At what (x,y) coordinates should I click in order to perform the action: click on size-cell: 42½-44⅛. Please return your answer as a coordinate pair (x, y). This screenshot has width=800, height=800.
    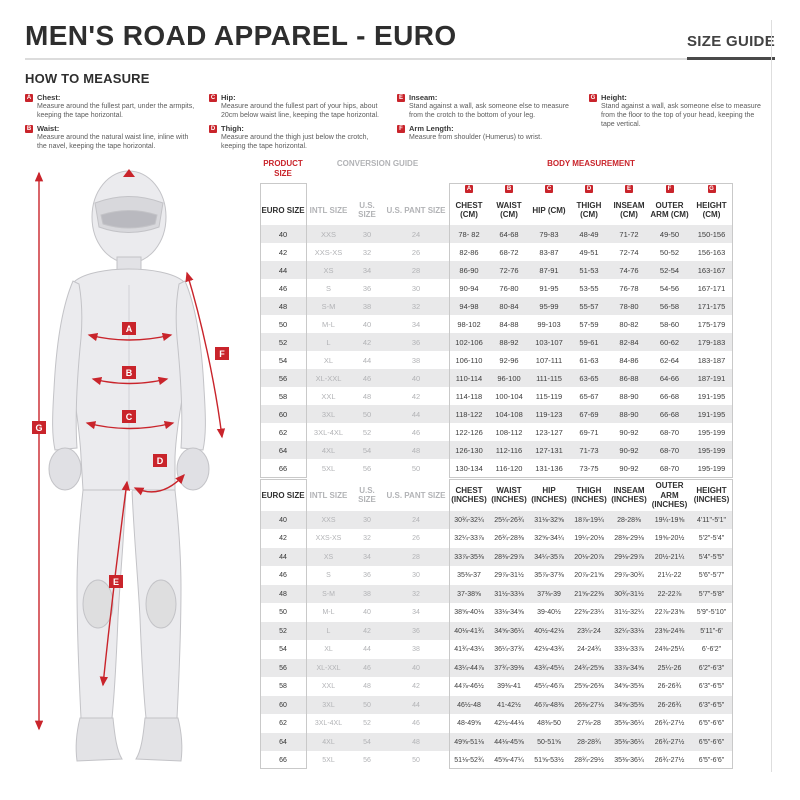
    Looking at the image, I should click on (509, 724).